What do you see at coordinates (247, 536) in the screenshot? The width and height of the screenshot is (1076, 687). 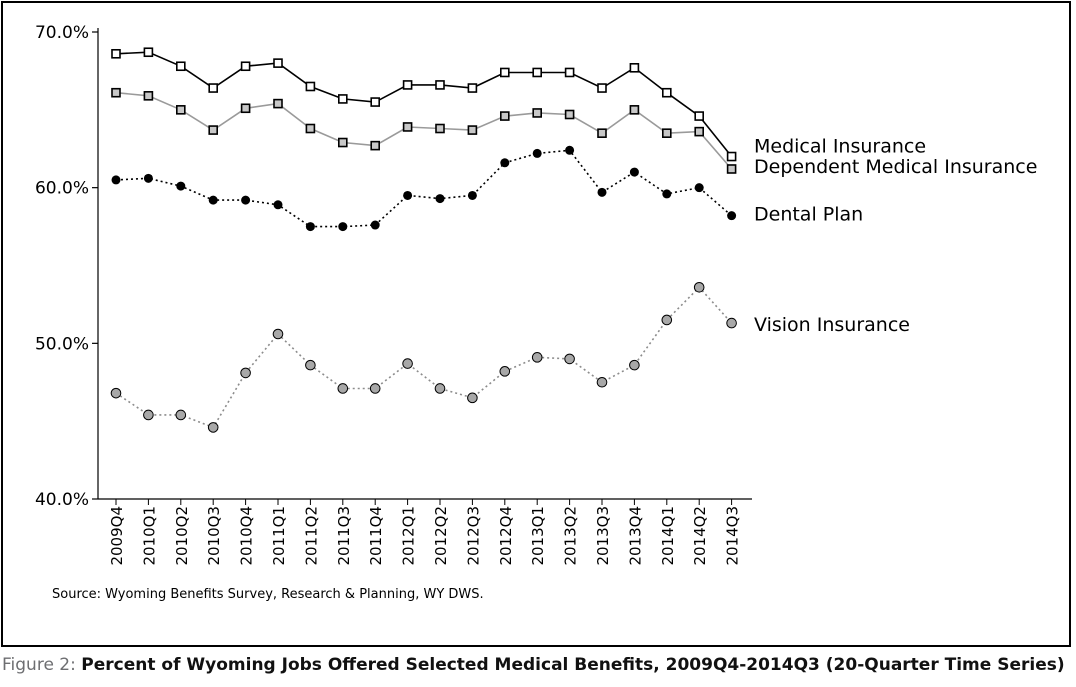 I see `x-tick-label: 2010Q4` at bounding box center [247, 536].